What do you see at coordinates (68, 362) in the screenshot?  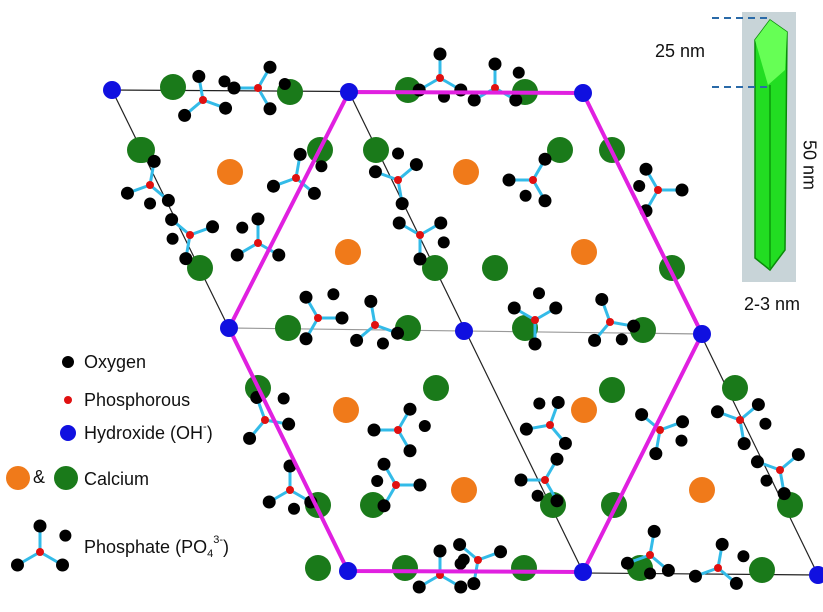 I see `oxygen-icon` at bounding box center [68, 362].